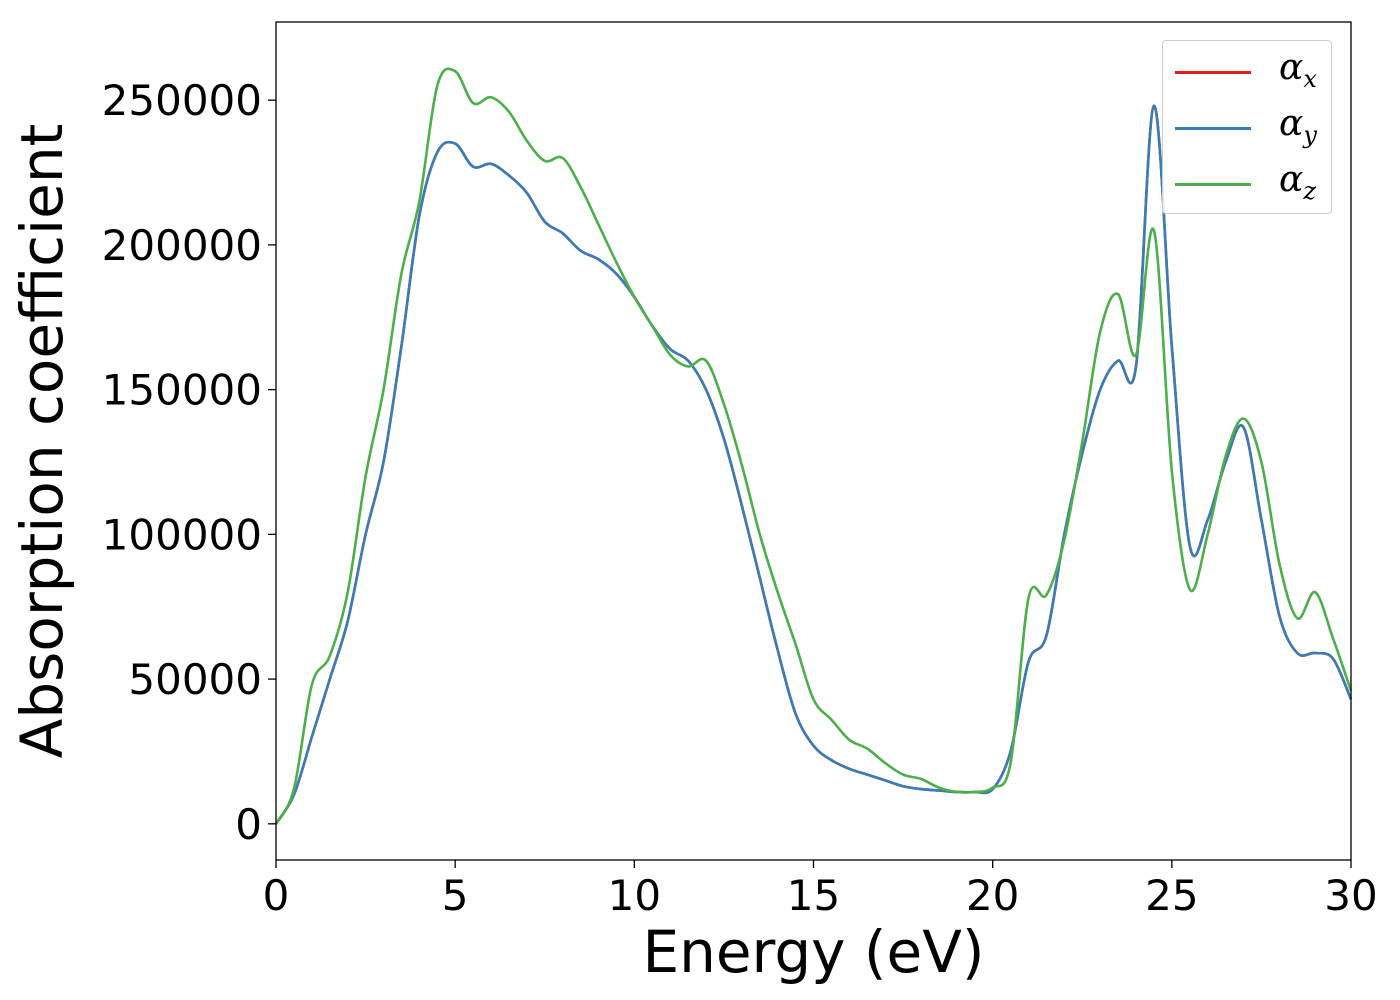 This screenshot has width=1400, height=1000. I want to click on legend: αx αy αz, so click(1247, 127).